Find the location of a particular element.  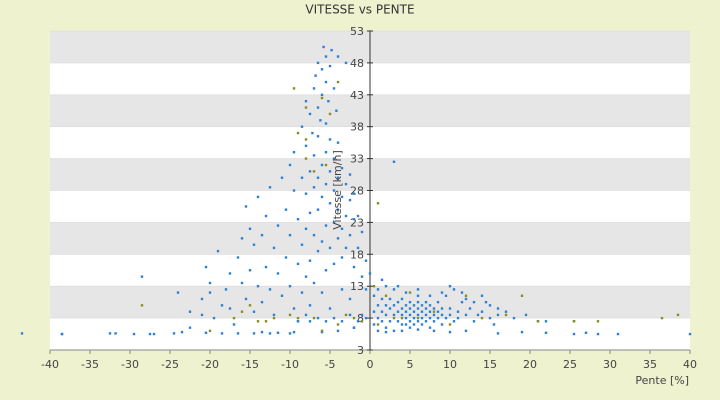

y-tick-label: 3 is located at coordinates (360, 350).